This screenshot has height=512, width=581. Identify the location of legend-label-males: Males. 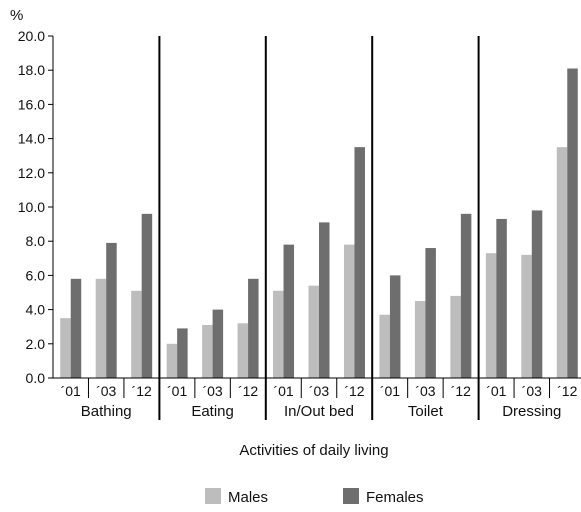
(248, 497).